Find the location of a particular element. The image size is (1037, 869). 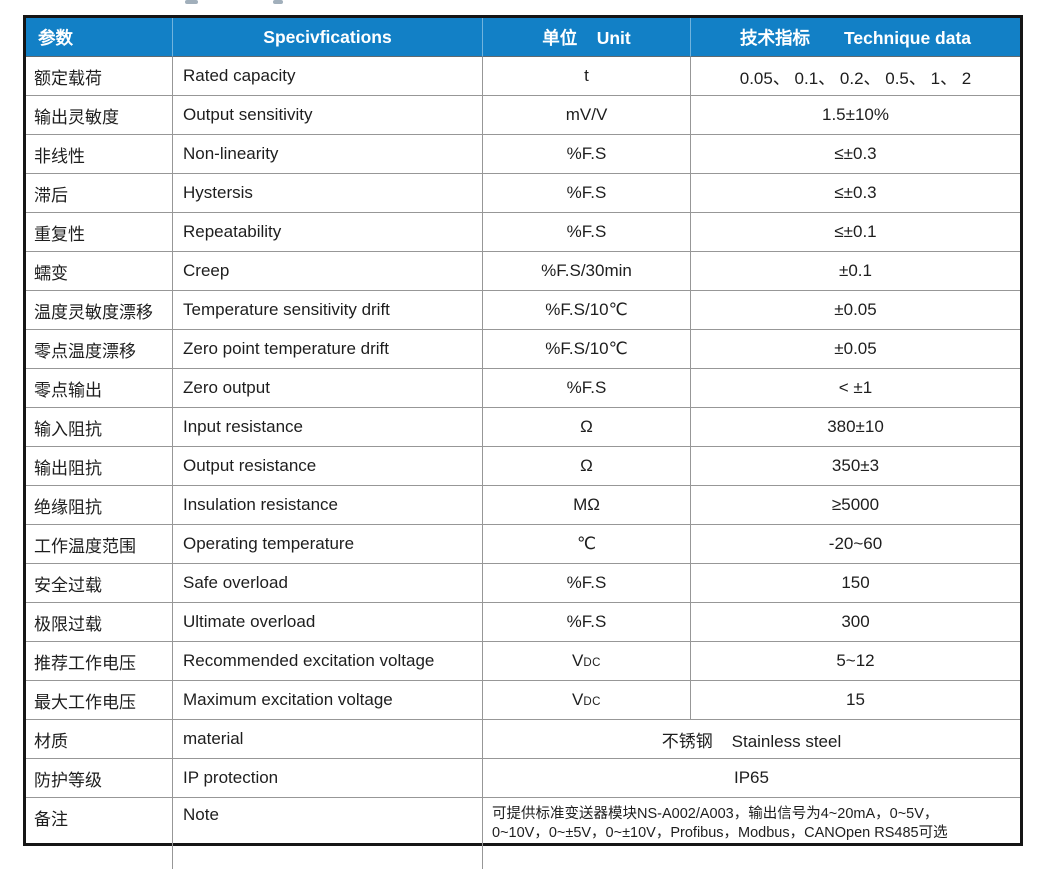

parameter-en-cell: Operating temperature is located at coordinates (328, 544).